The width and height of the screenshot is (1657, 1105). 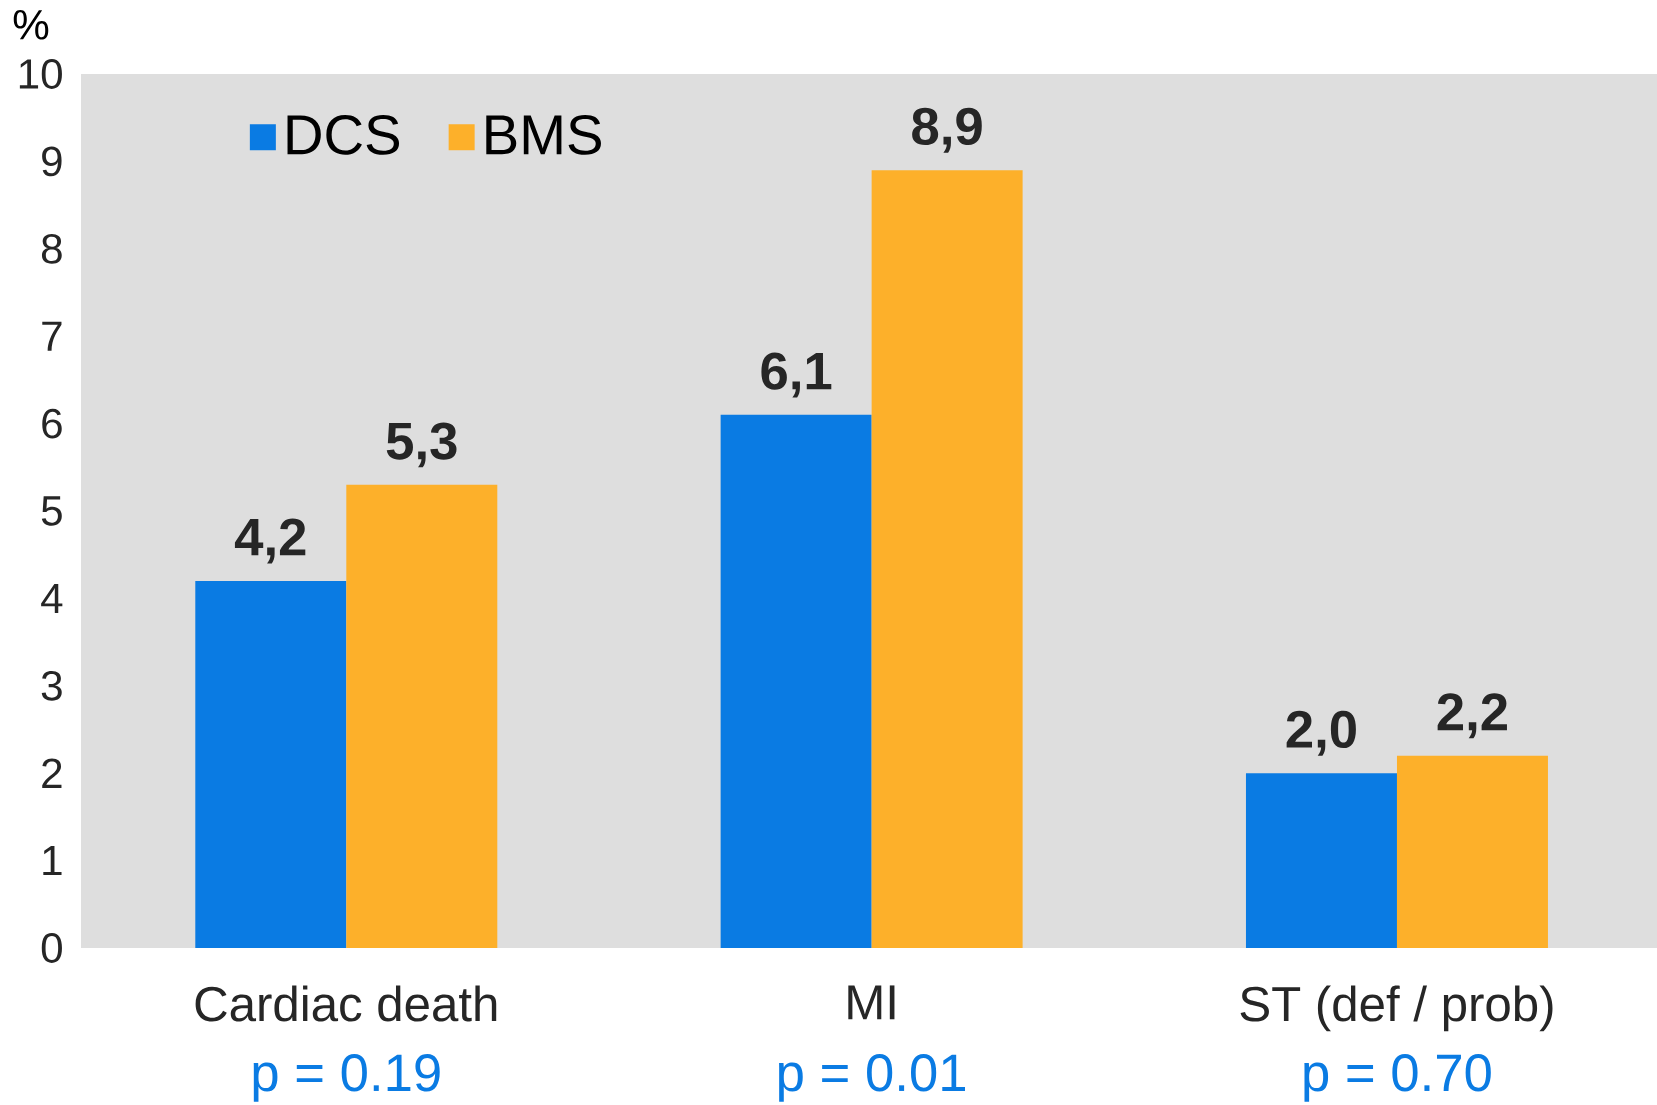 I want to click on x-tick-label: ST (def / prob), so click(x=1396, y=1008).